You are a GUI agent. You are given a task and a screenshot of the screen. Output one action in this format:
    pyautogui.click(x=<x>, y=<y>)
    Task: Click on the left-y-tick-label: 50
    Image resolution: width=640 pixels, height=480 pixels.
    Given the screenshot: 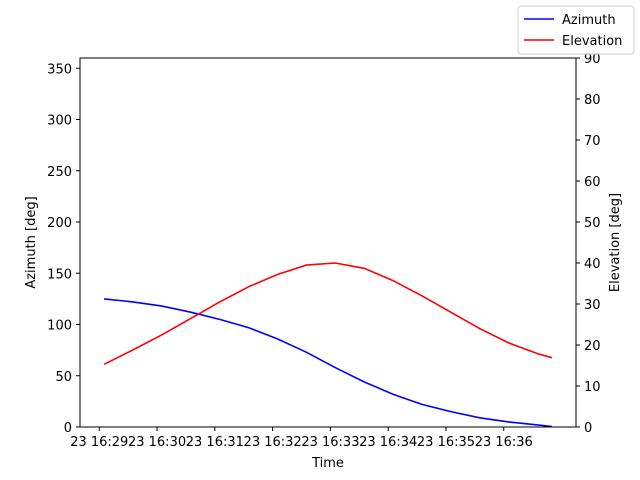 What is the action you would take?
    pyautogui.click(x=63, y=377)
    